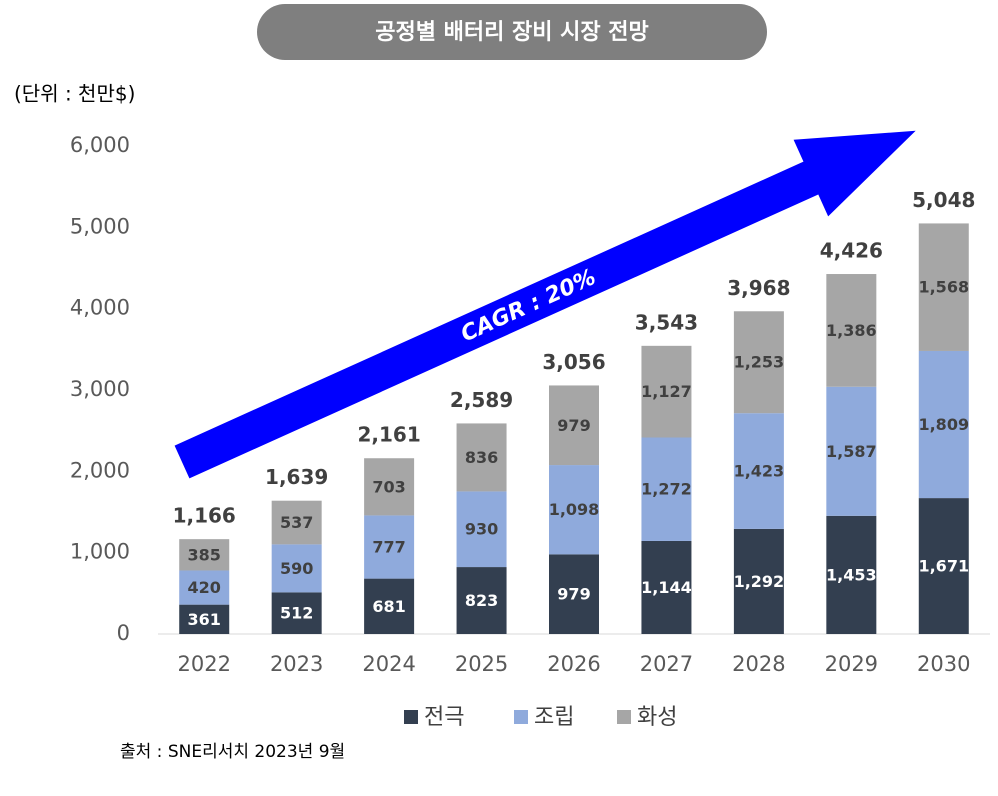  I want to click on segment-label: 1,453, so click(851, 574).